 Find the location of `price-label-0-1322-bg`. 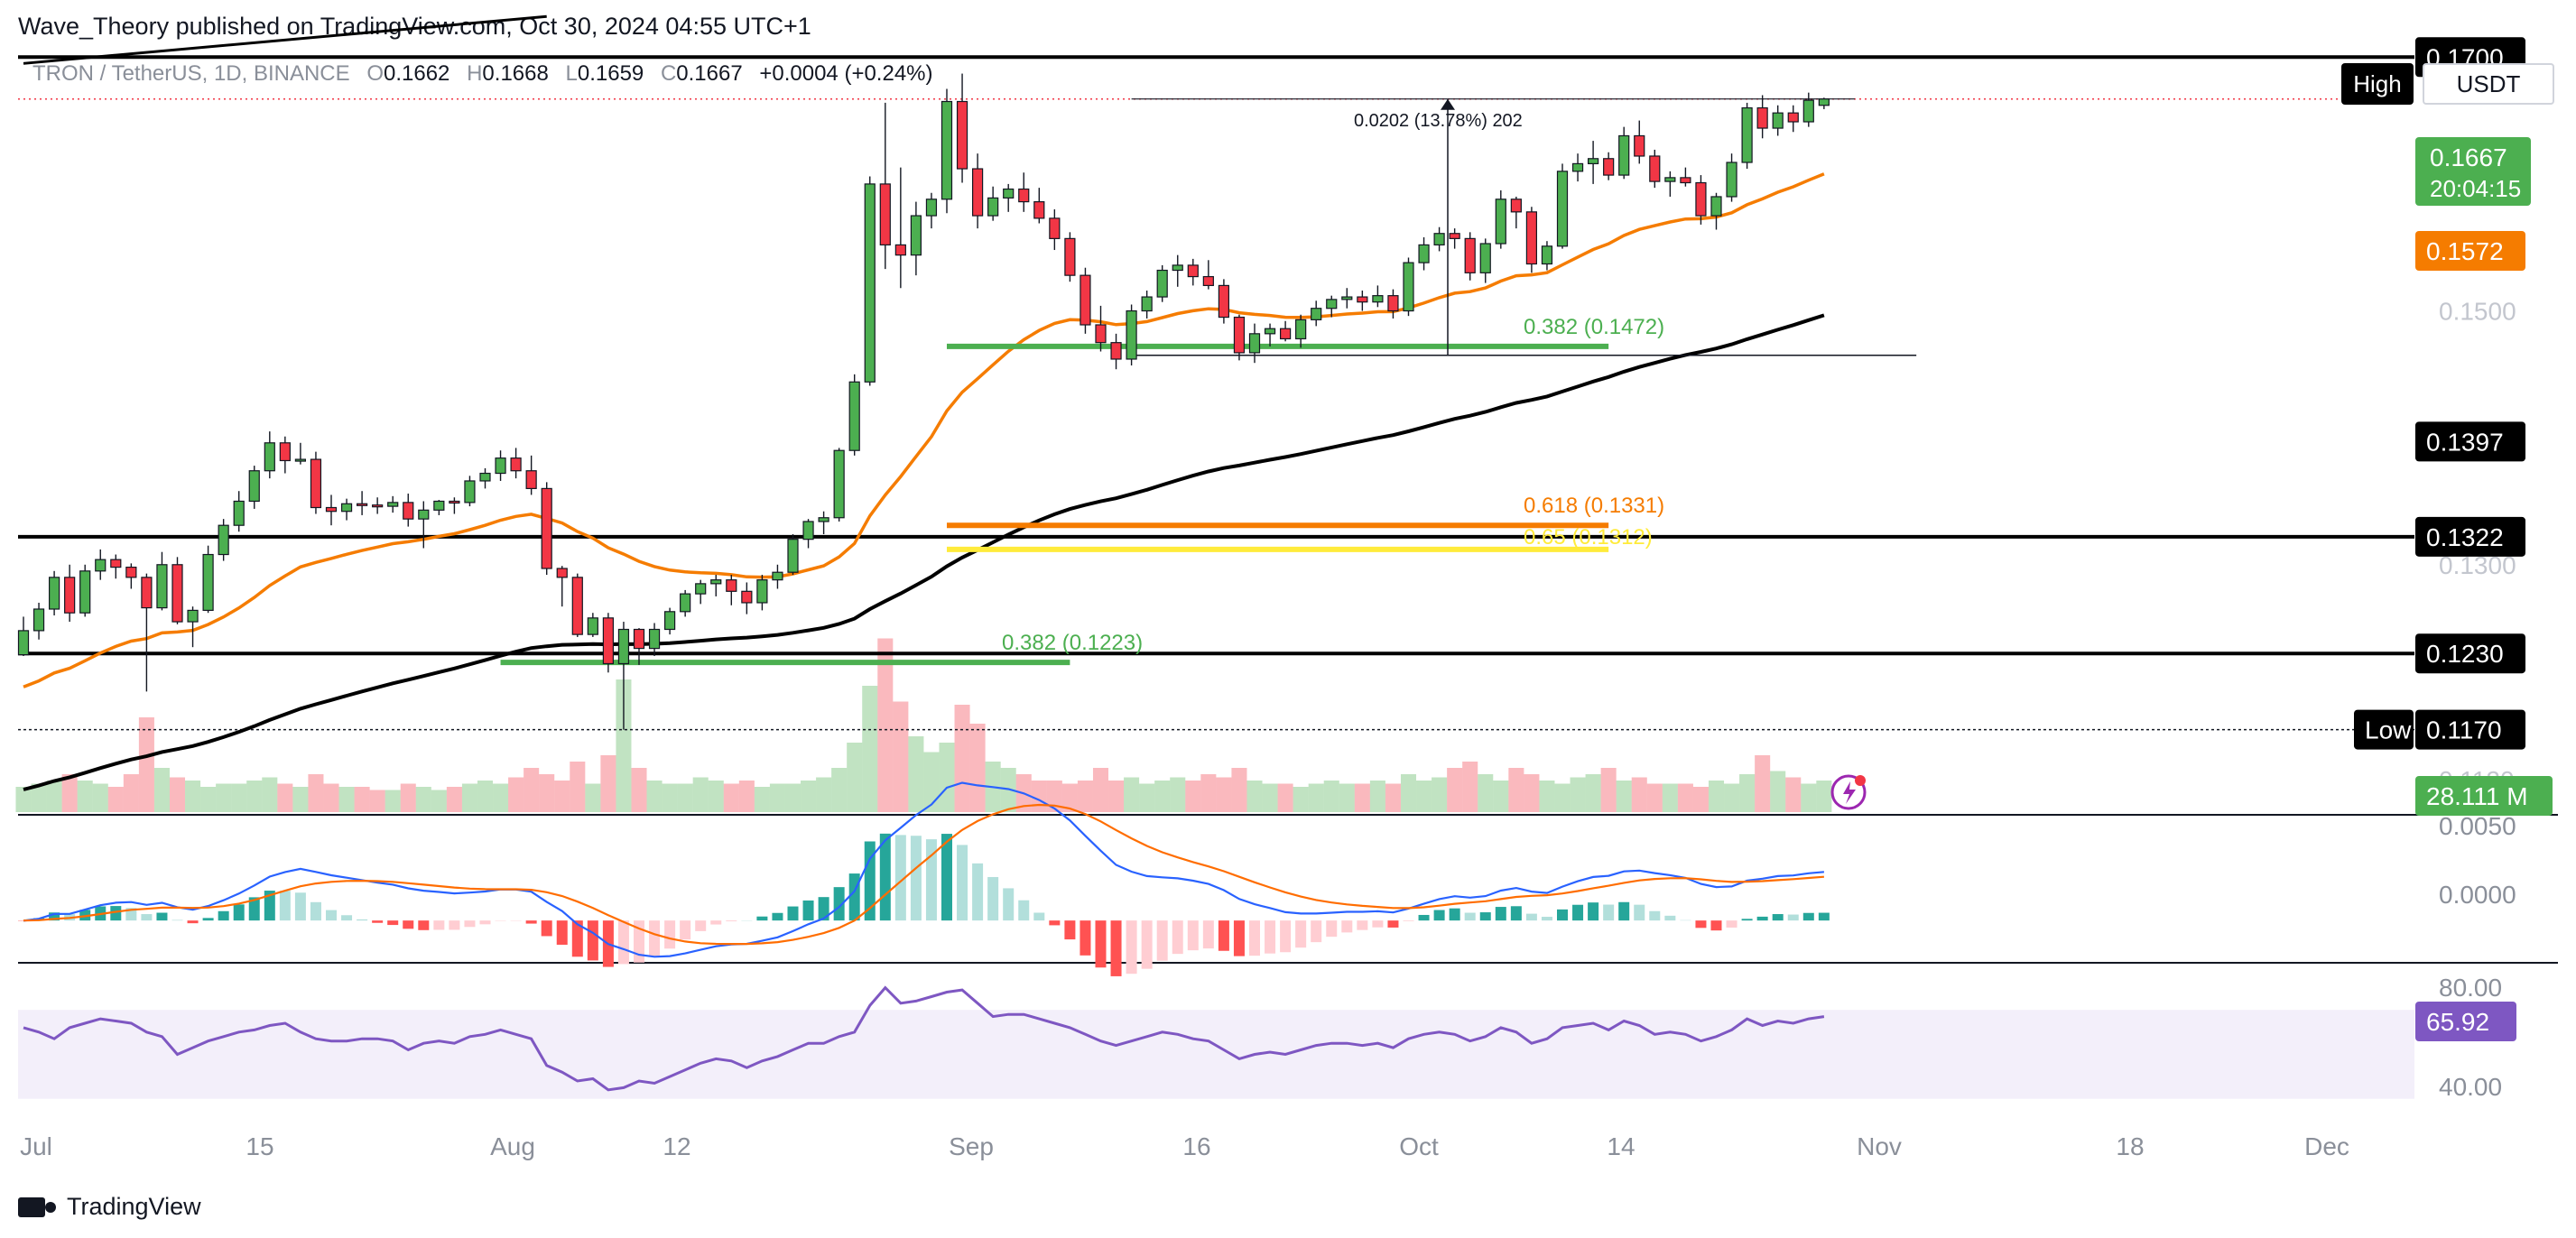

price-label-0-1322-bg is located at coordinates (2470, 536).